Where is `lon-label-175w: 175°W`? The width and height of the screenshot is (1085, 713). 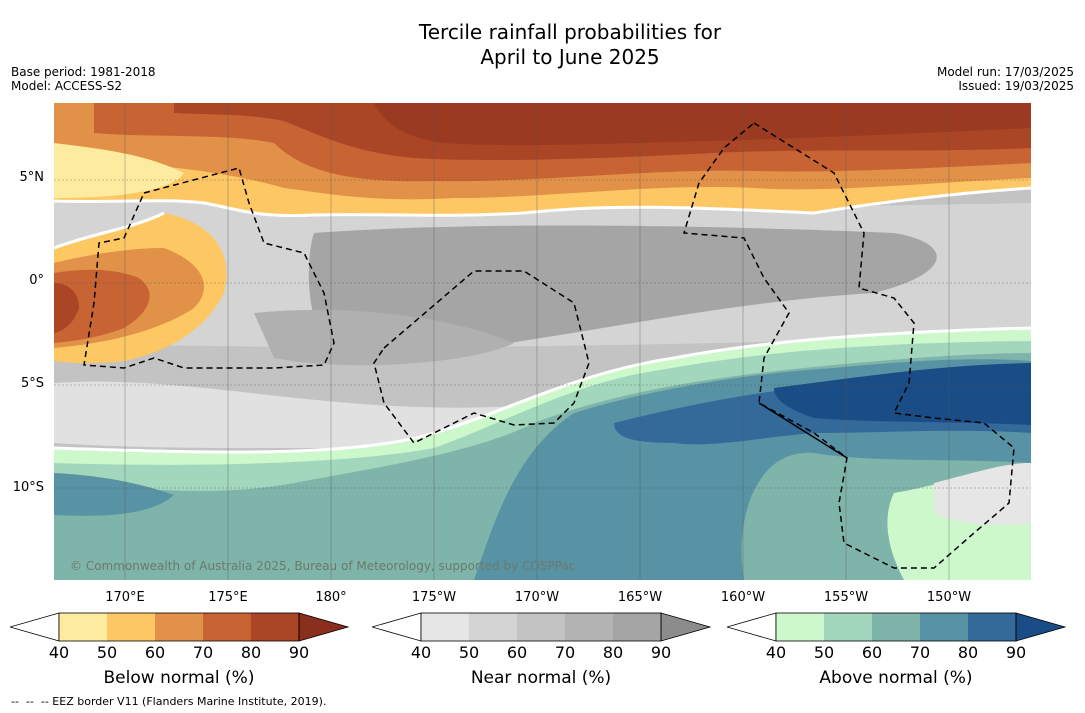 lon-label-175w: 175°W is located at coordinates (434, 597).